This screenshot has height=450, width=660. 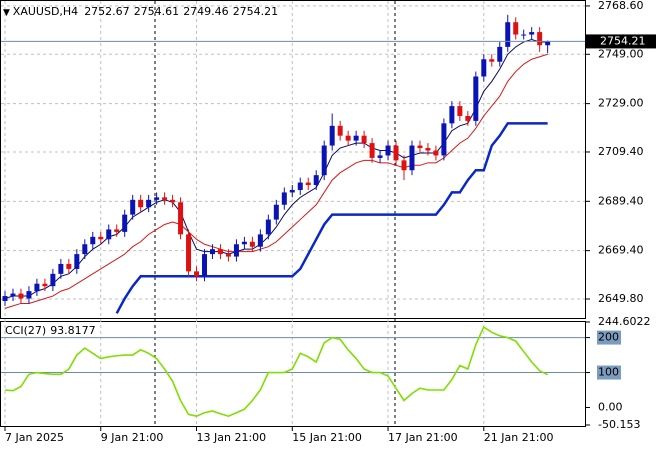 I want to click on y-tick-label: 2649.80, so click(x=621, y=298).